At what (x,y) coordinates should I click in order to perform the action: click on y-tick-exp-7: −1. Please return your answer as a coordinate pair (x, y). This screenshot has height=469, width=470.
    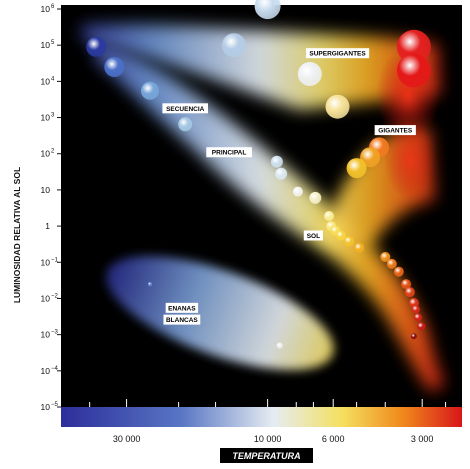
    Looking at the image, I should click on (55, 260).